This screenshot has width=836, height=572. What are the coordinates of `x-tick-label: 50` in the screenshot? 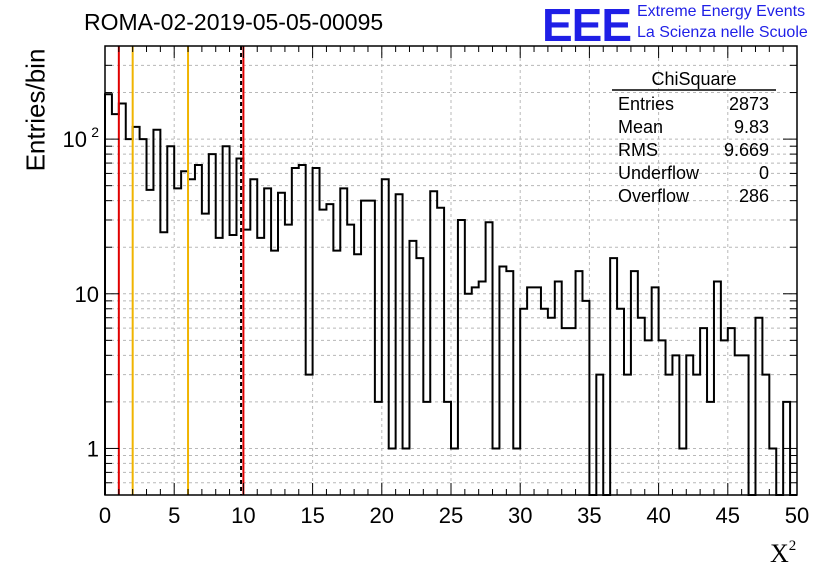 It's located at (797, 515).